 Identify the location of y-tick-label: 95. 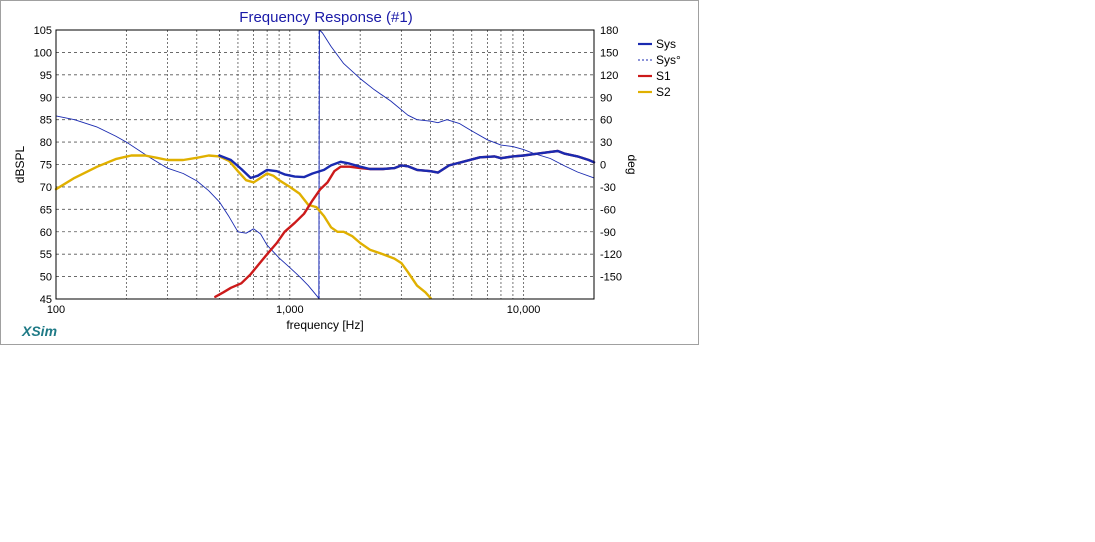
(46, 76).